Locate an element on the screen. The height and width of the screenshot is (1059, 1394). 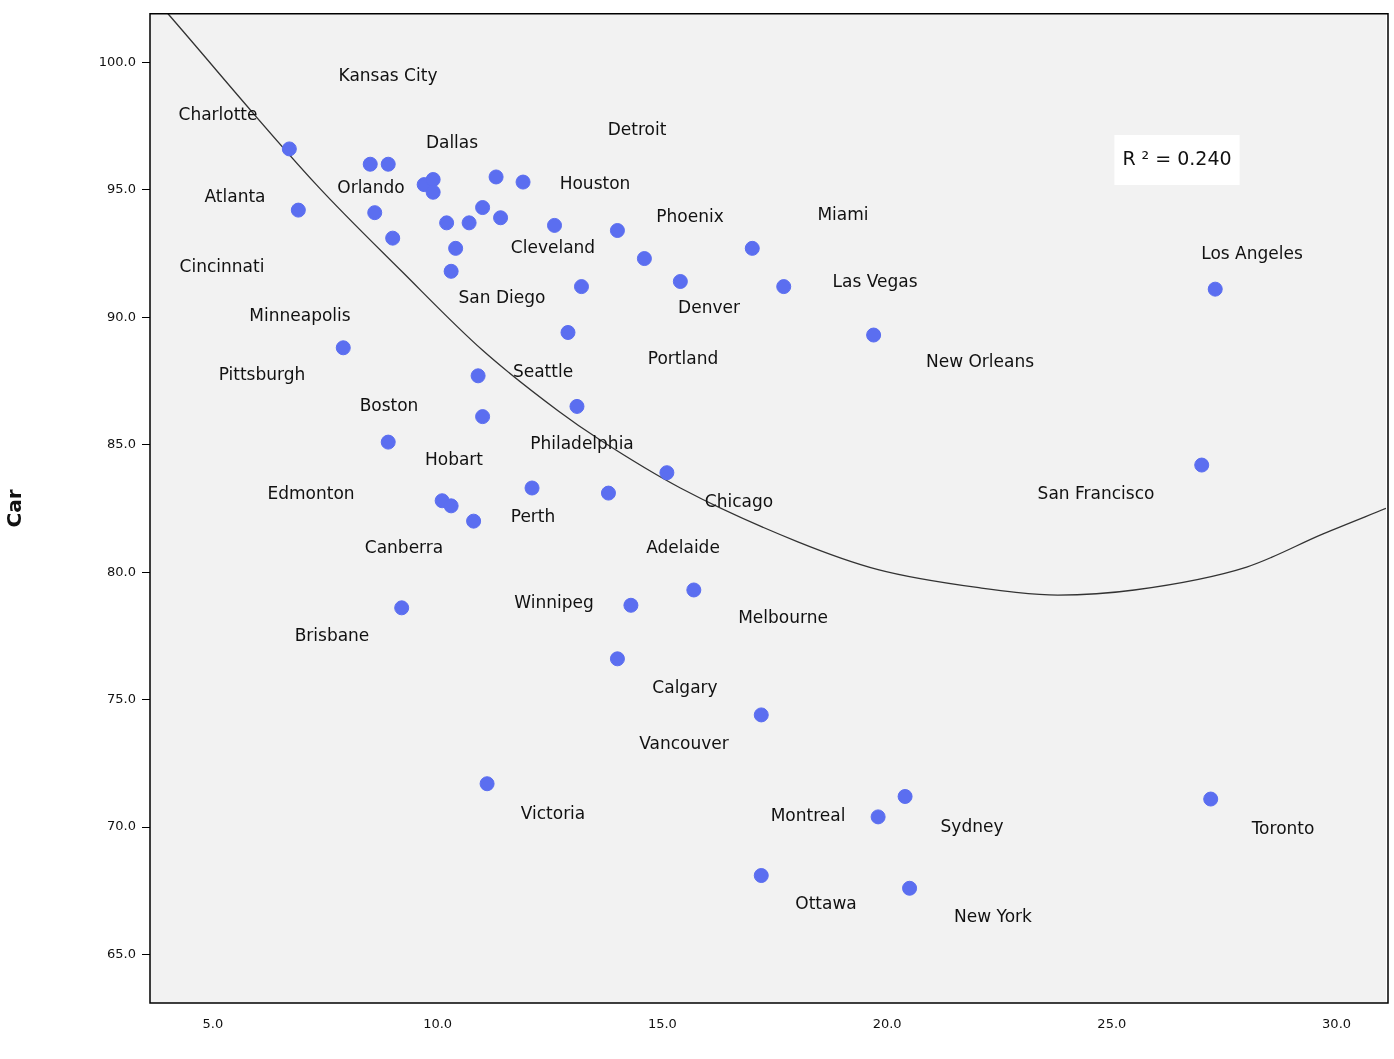
annotation: Los Angeles is located at coordinates (1252, 253).